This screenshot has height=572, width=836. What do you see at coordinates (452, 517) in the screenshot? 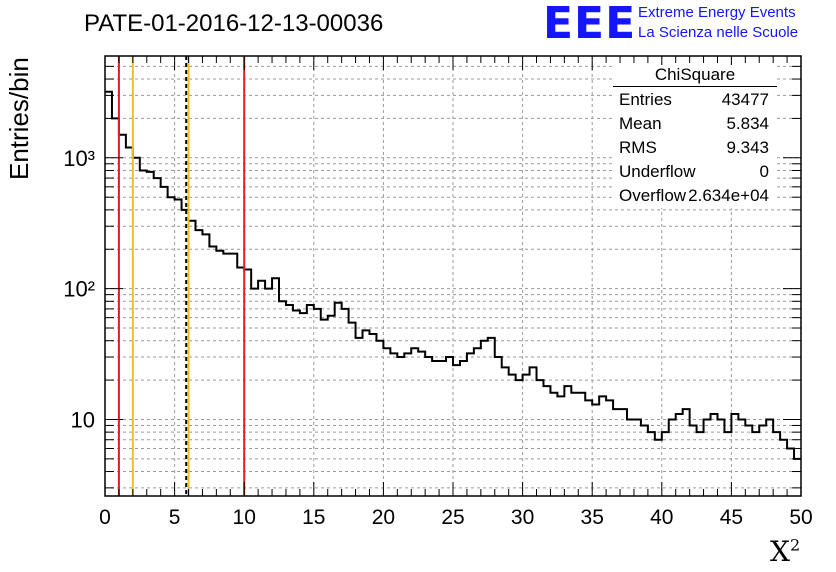
I see `x-tick-label: 25` at bounding box center [452, 517].